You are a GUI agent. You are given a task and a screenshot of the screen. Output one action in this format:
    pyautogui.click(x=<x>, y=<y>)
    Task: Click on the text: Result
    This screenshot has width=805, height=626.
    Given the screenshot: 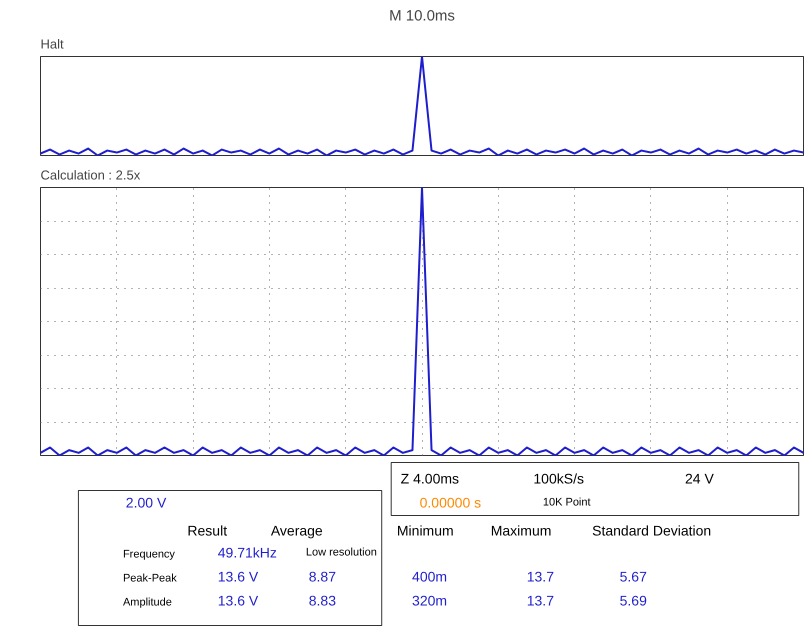 What is the action you would take?
    pyautogui.click(x=207, y=530)
    